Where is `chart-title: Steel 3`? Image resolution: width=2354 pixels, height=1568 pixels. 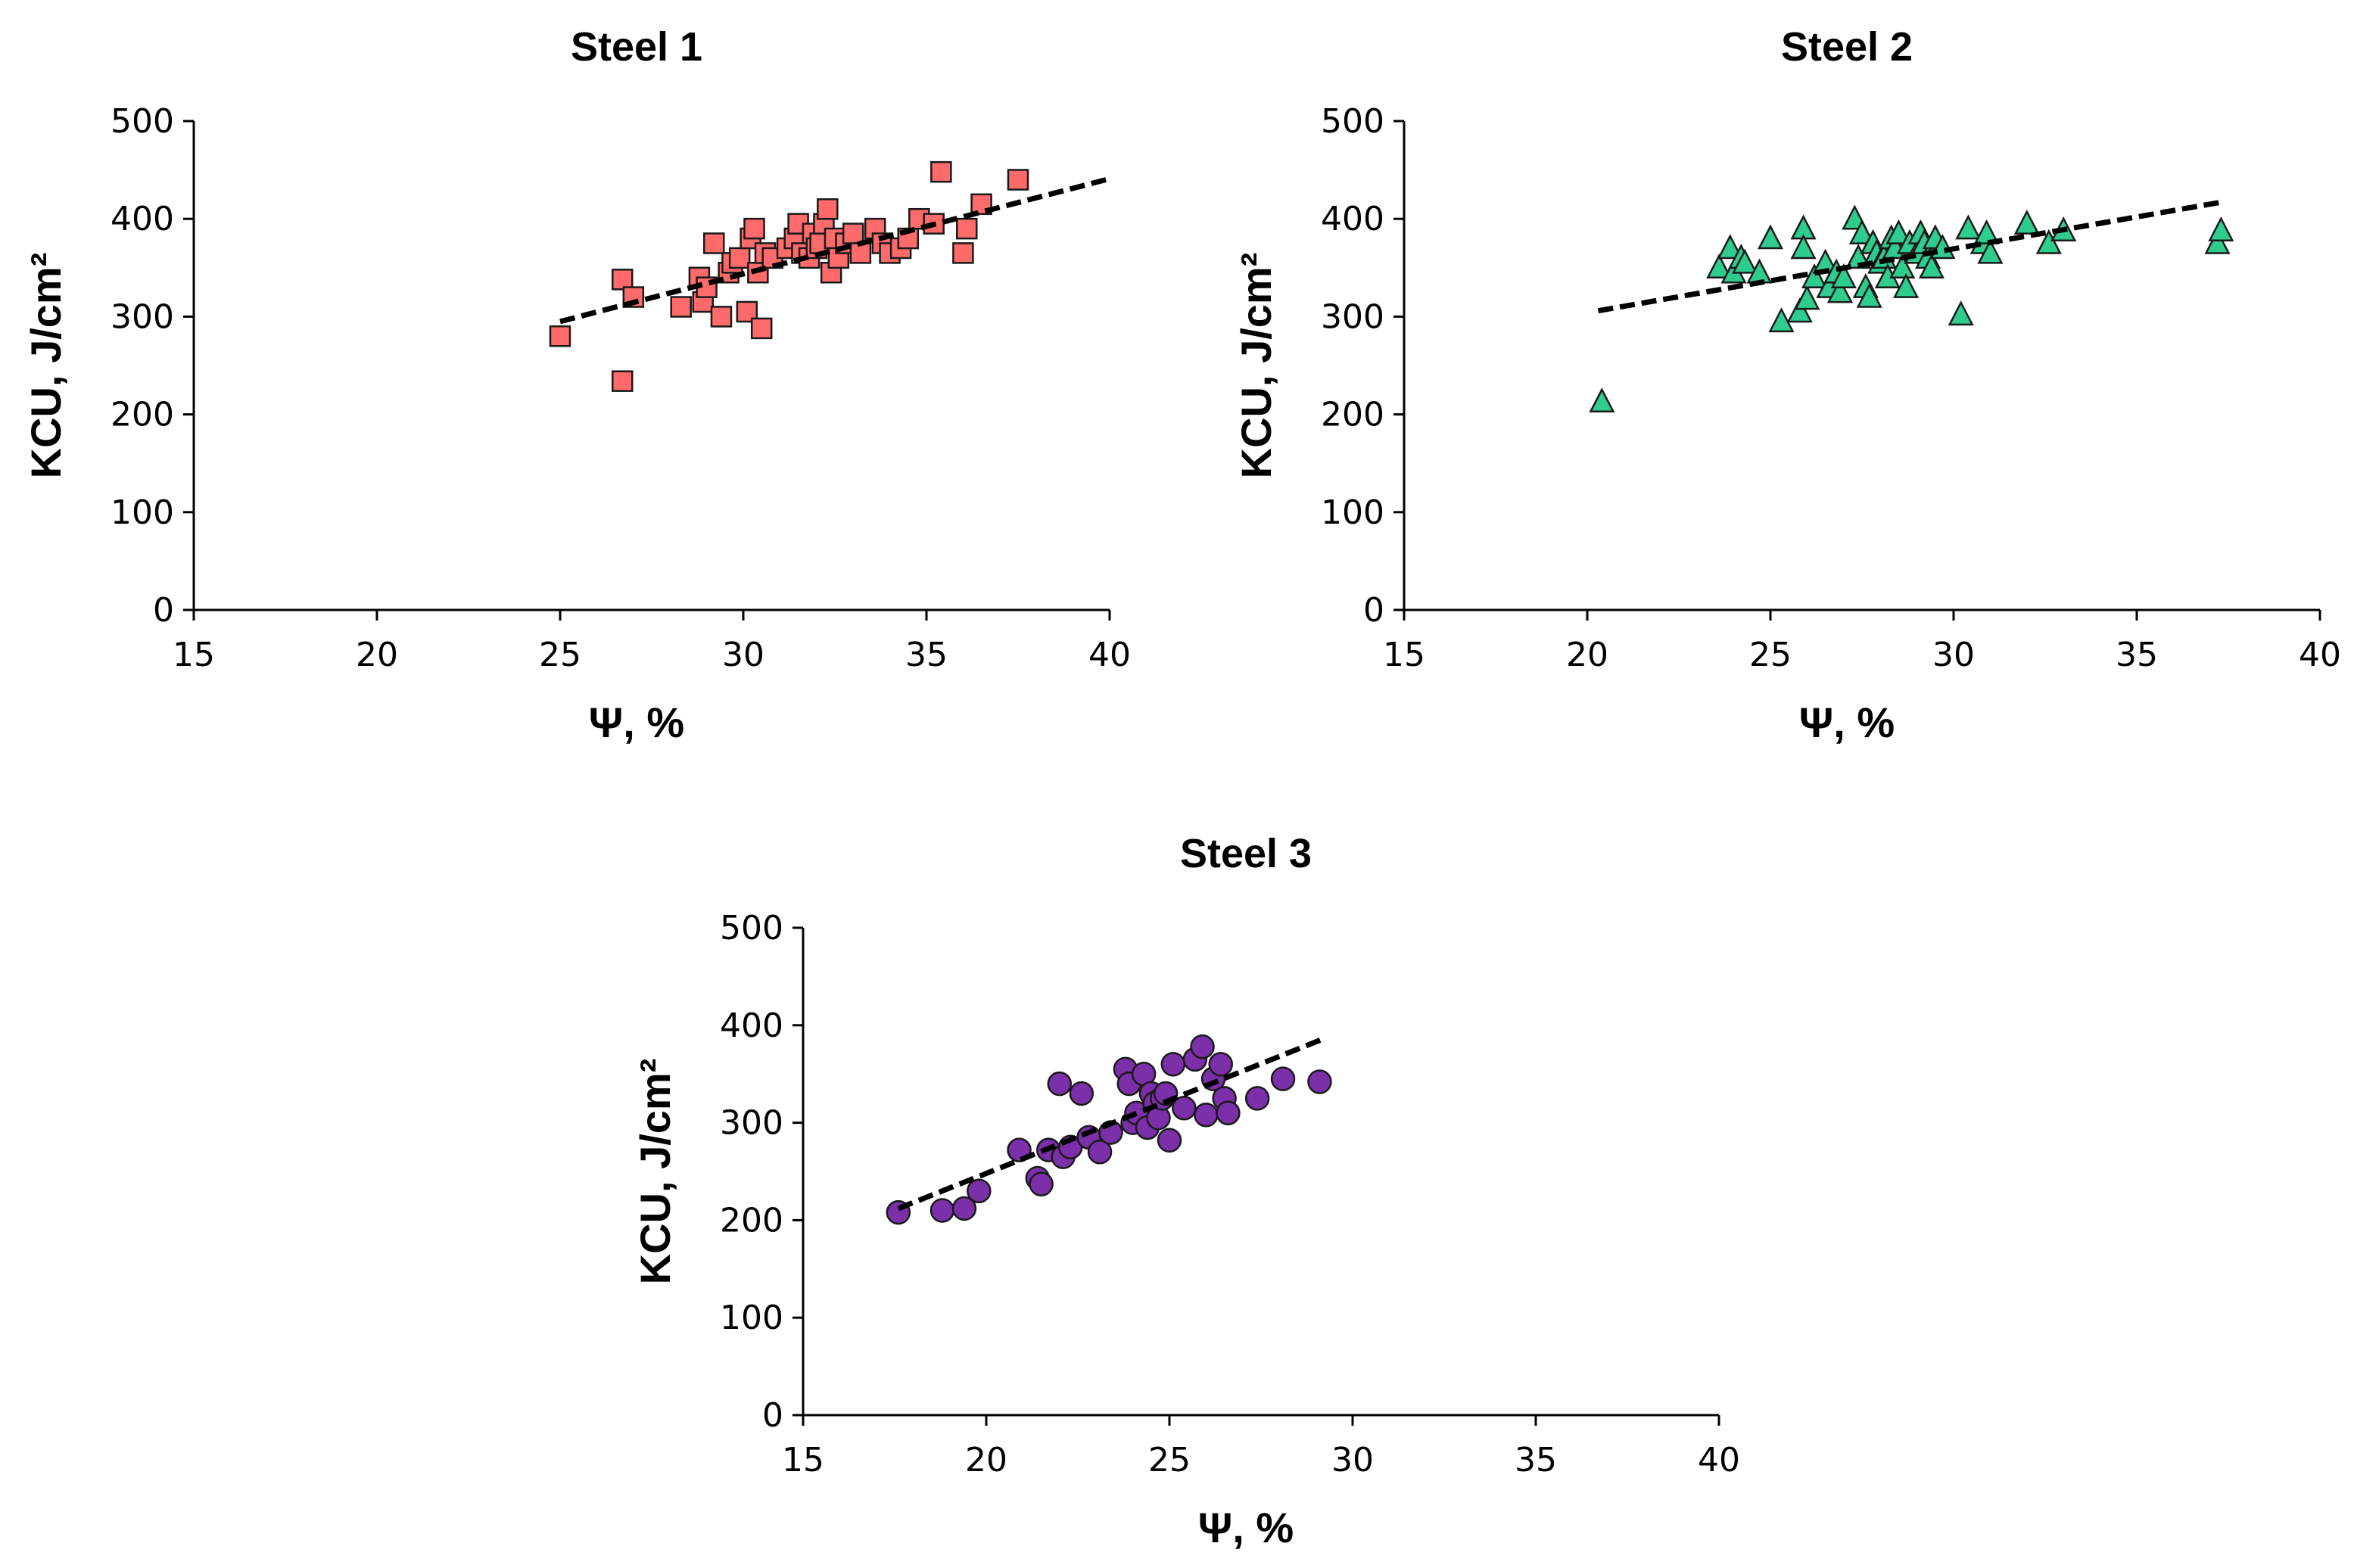
chart-title: Steel 3 is located at coordinates (1246, 854).